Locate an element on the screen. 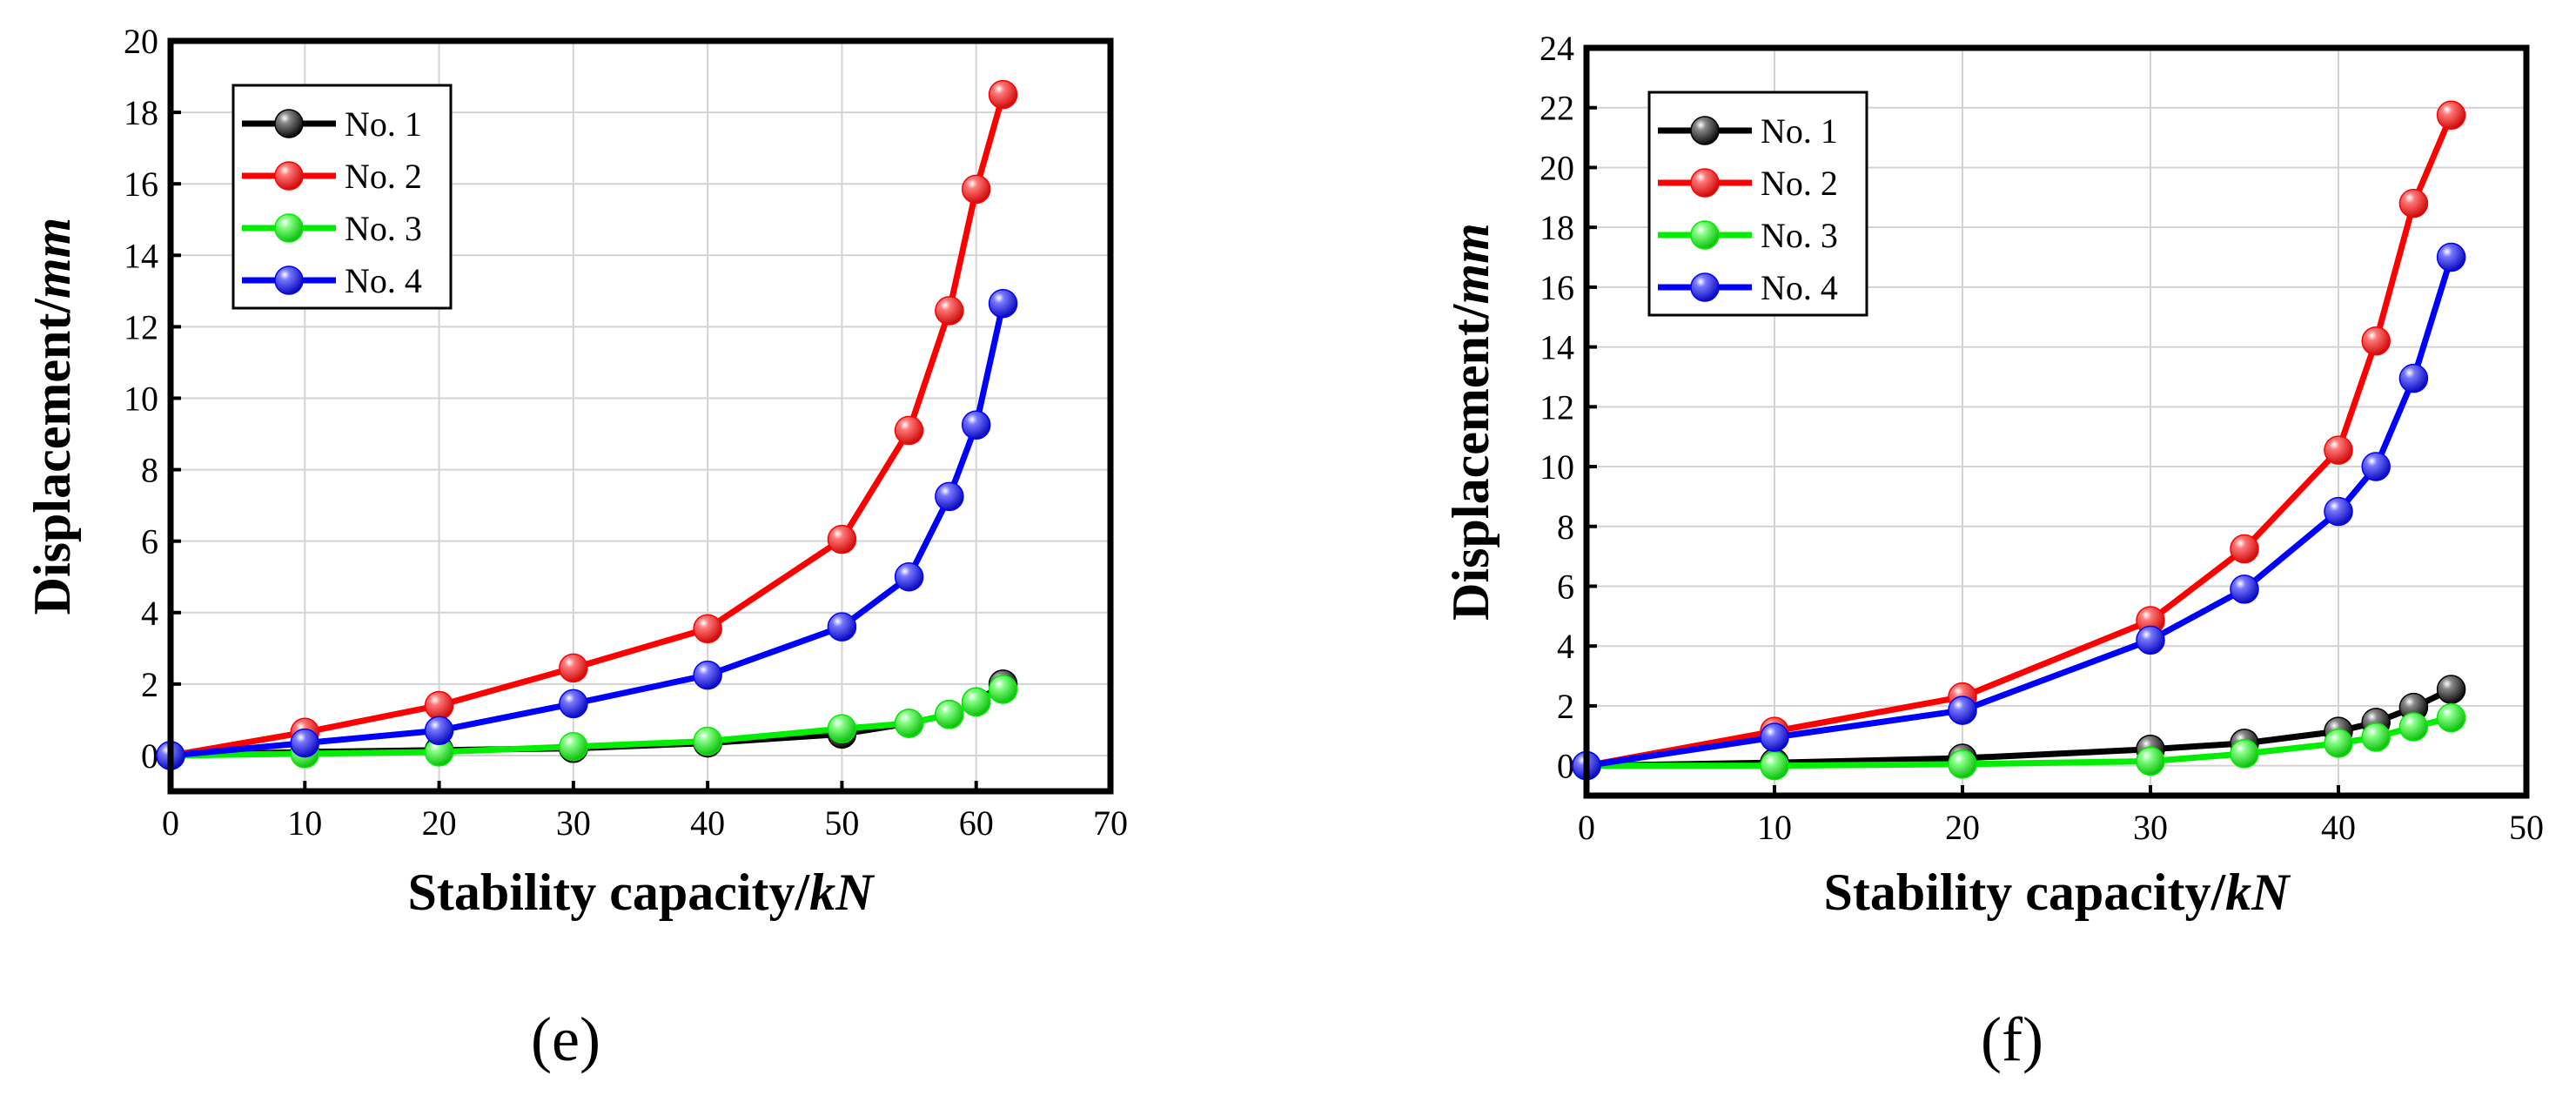 This screenshot has width=2576, height=1102. y-tick-label: 4 is located at coordinates (1565, 646).